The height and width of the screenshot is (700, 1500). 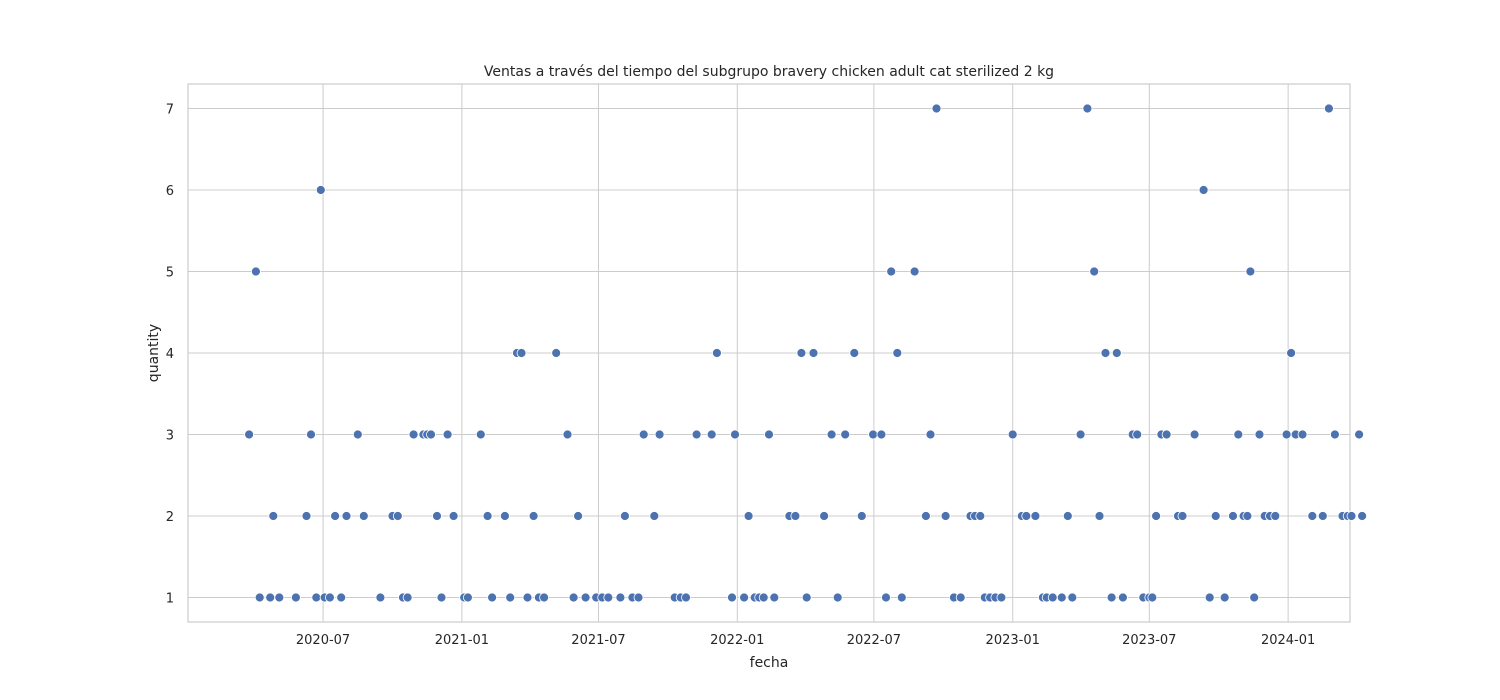 What do you see at coordinates (154, 353) in the screenshot?
I see `y-axis-label: quantity` at bounding box center [154, 353].